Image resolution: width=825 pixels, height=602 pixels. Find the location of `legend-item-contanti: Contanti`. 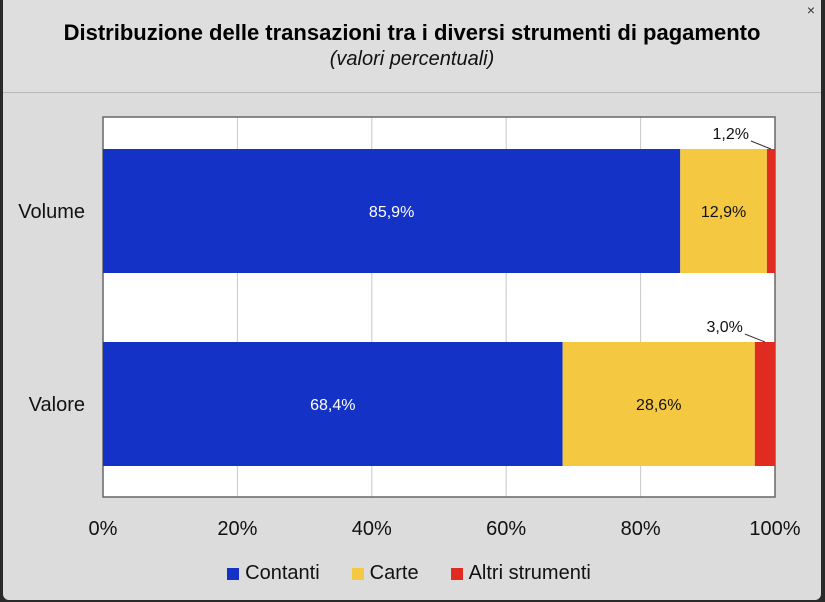

legend-item-contanti: Contanti is located at coordinates (273, 573).